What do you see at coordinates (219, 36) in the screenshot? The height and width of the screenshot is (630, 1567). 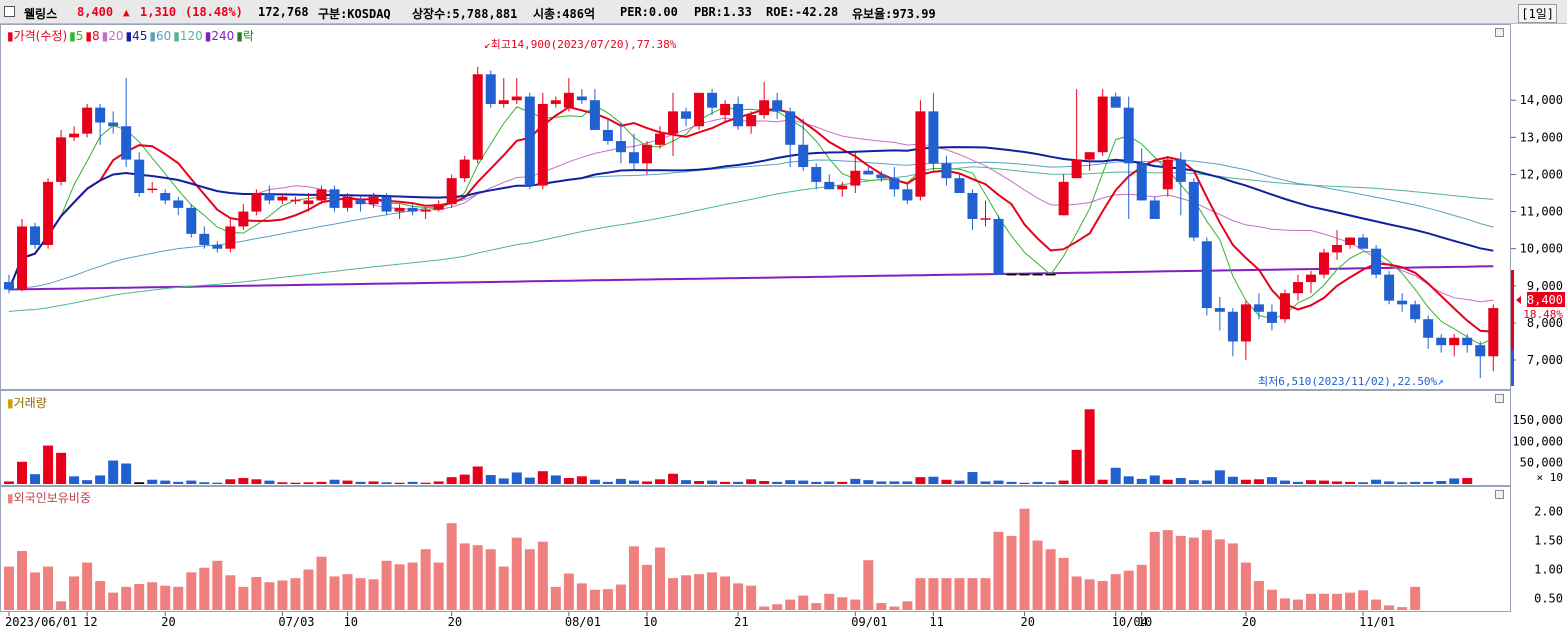 I see `legend-item: ▮240` at bounding box center [219, 36].